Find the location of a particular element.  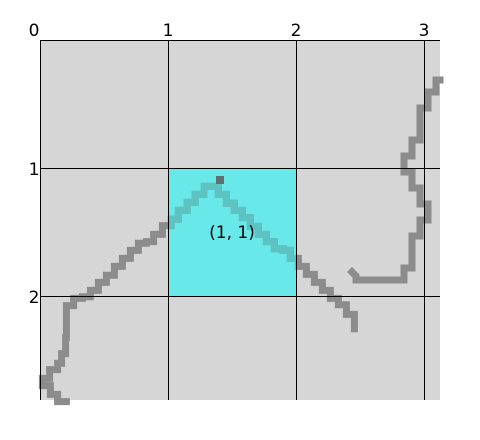

curve-peak-marker is located at coordinates (220, 180).